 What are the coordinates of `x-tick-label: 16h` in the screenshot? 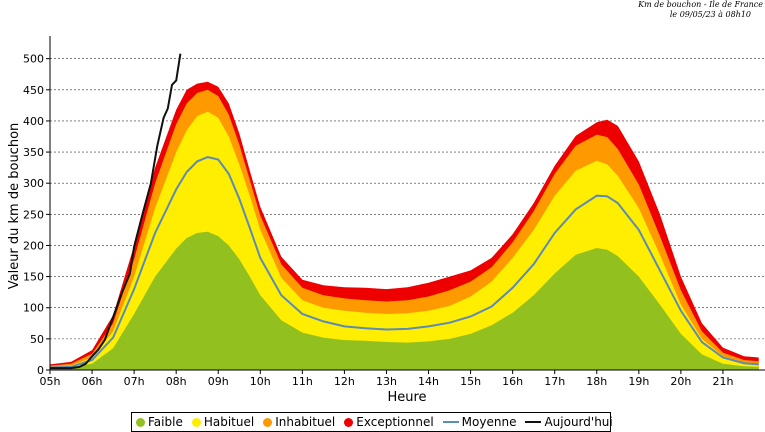 It's located at (512, 381).